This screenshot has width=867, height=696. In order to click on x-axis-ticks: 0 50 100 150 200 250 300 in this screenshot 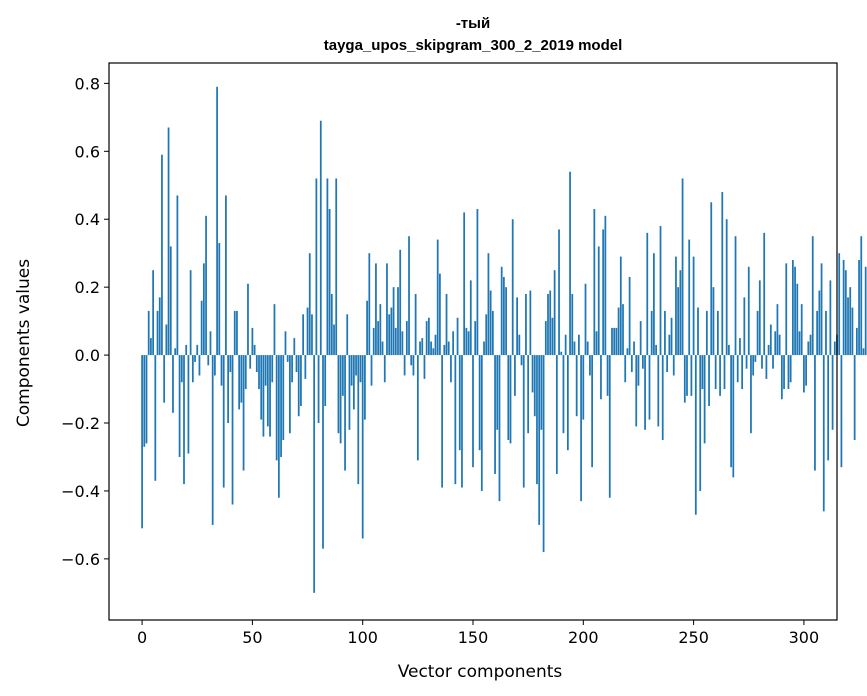, I will do `click(478, 633)`.